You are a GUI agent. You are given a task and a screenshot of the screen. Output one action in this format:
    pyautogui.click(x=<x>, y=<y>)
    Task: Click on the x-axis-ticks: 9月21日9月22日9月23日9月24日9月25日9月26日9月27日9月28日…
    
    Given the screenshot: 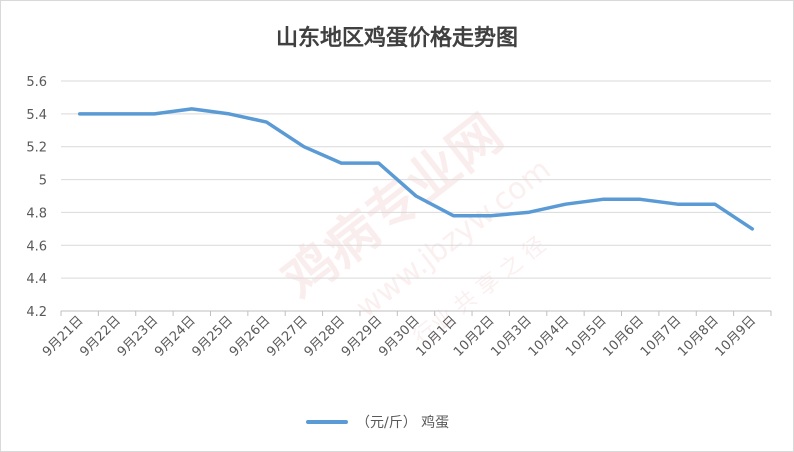 What is the action you would take?
    pyautogui.click(x=406, y=335)
    